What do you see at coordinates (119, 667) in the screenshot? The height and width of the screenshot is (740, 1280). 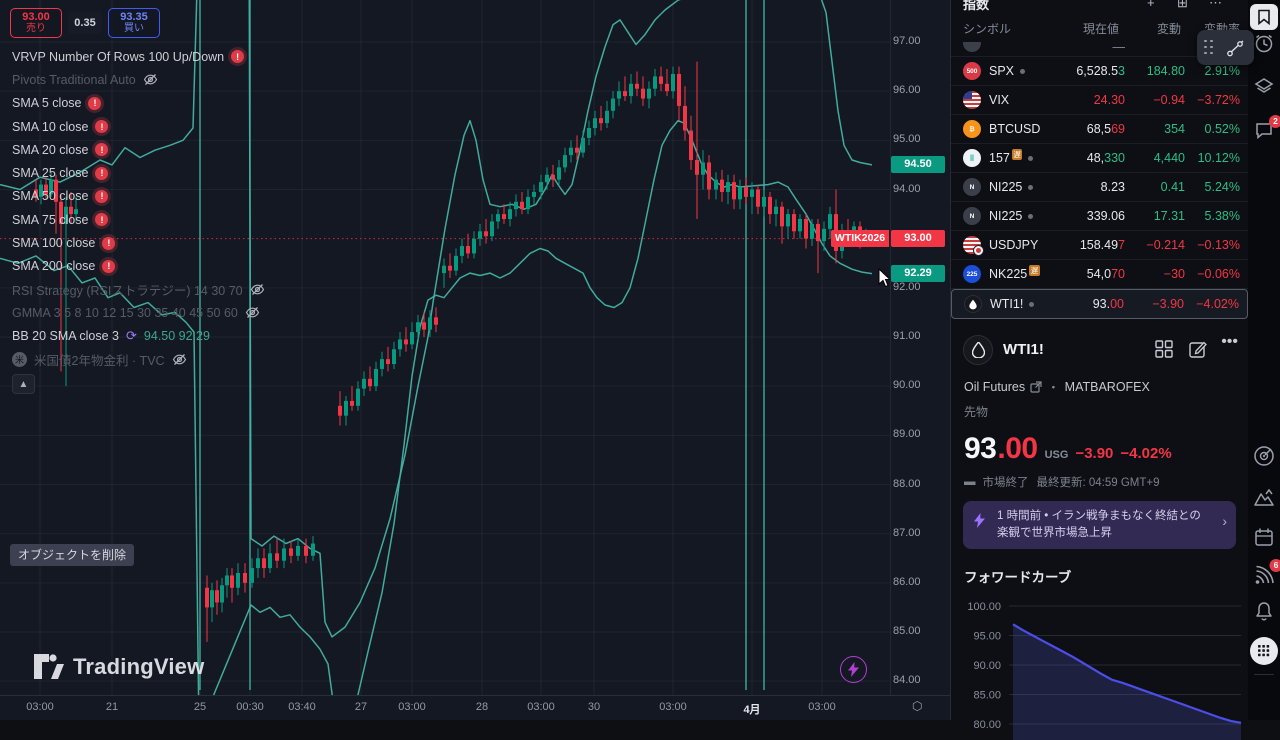 I see `tradingview-logo: TradingView` at bounding box center [119, 667].